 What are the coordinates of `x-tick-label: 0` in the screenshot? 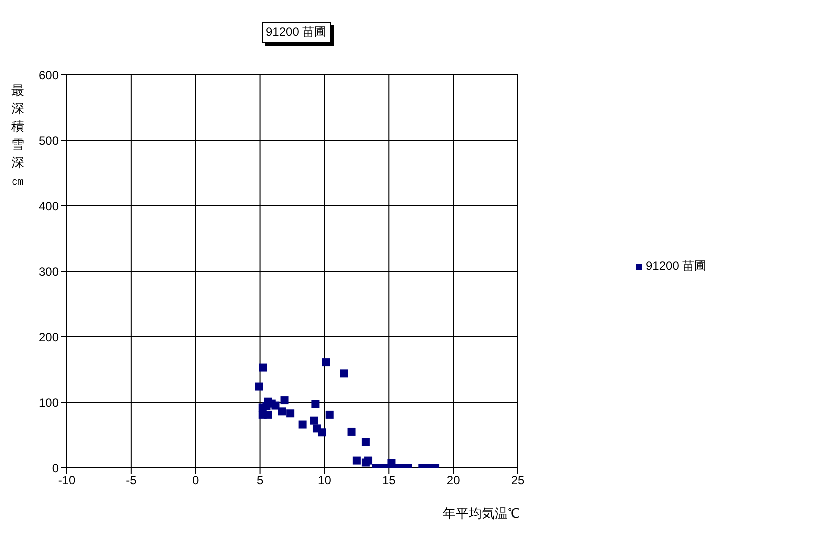 It's located at (196, 481).